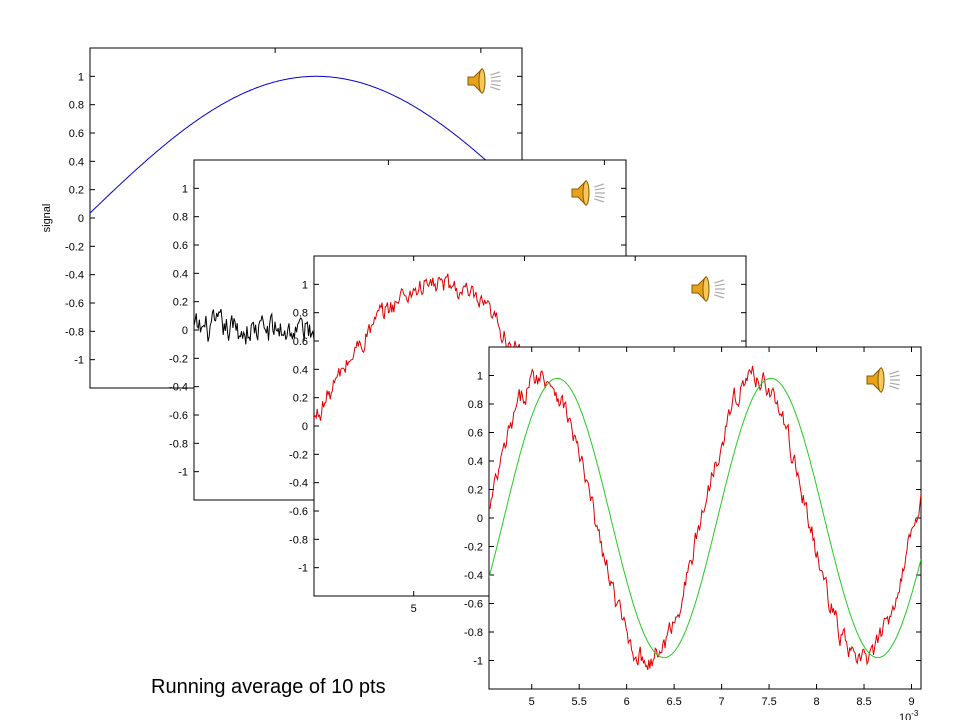 This screenshot has width=960, height=720. What do you see at coordinates (579, 702) in the screenshot?
I see `x-tick-label: 5.5` at bounding box center [579, 702].